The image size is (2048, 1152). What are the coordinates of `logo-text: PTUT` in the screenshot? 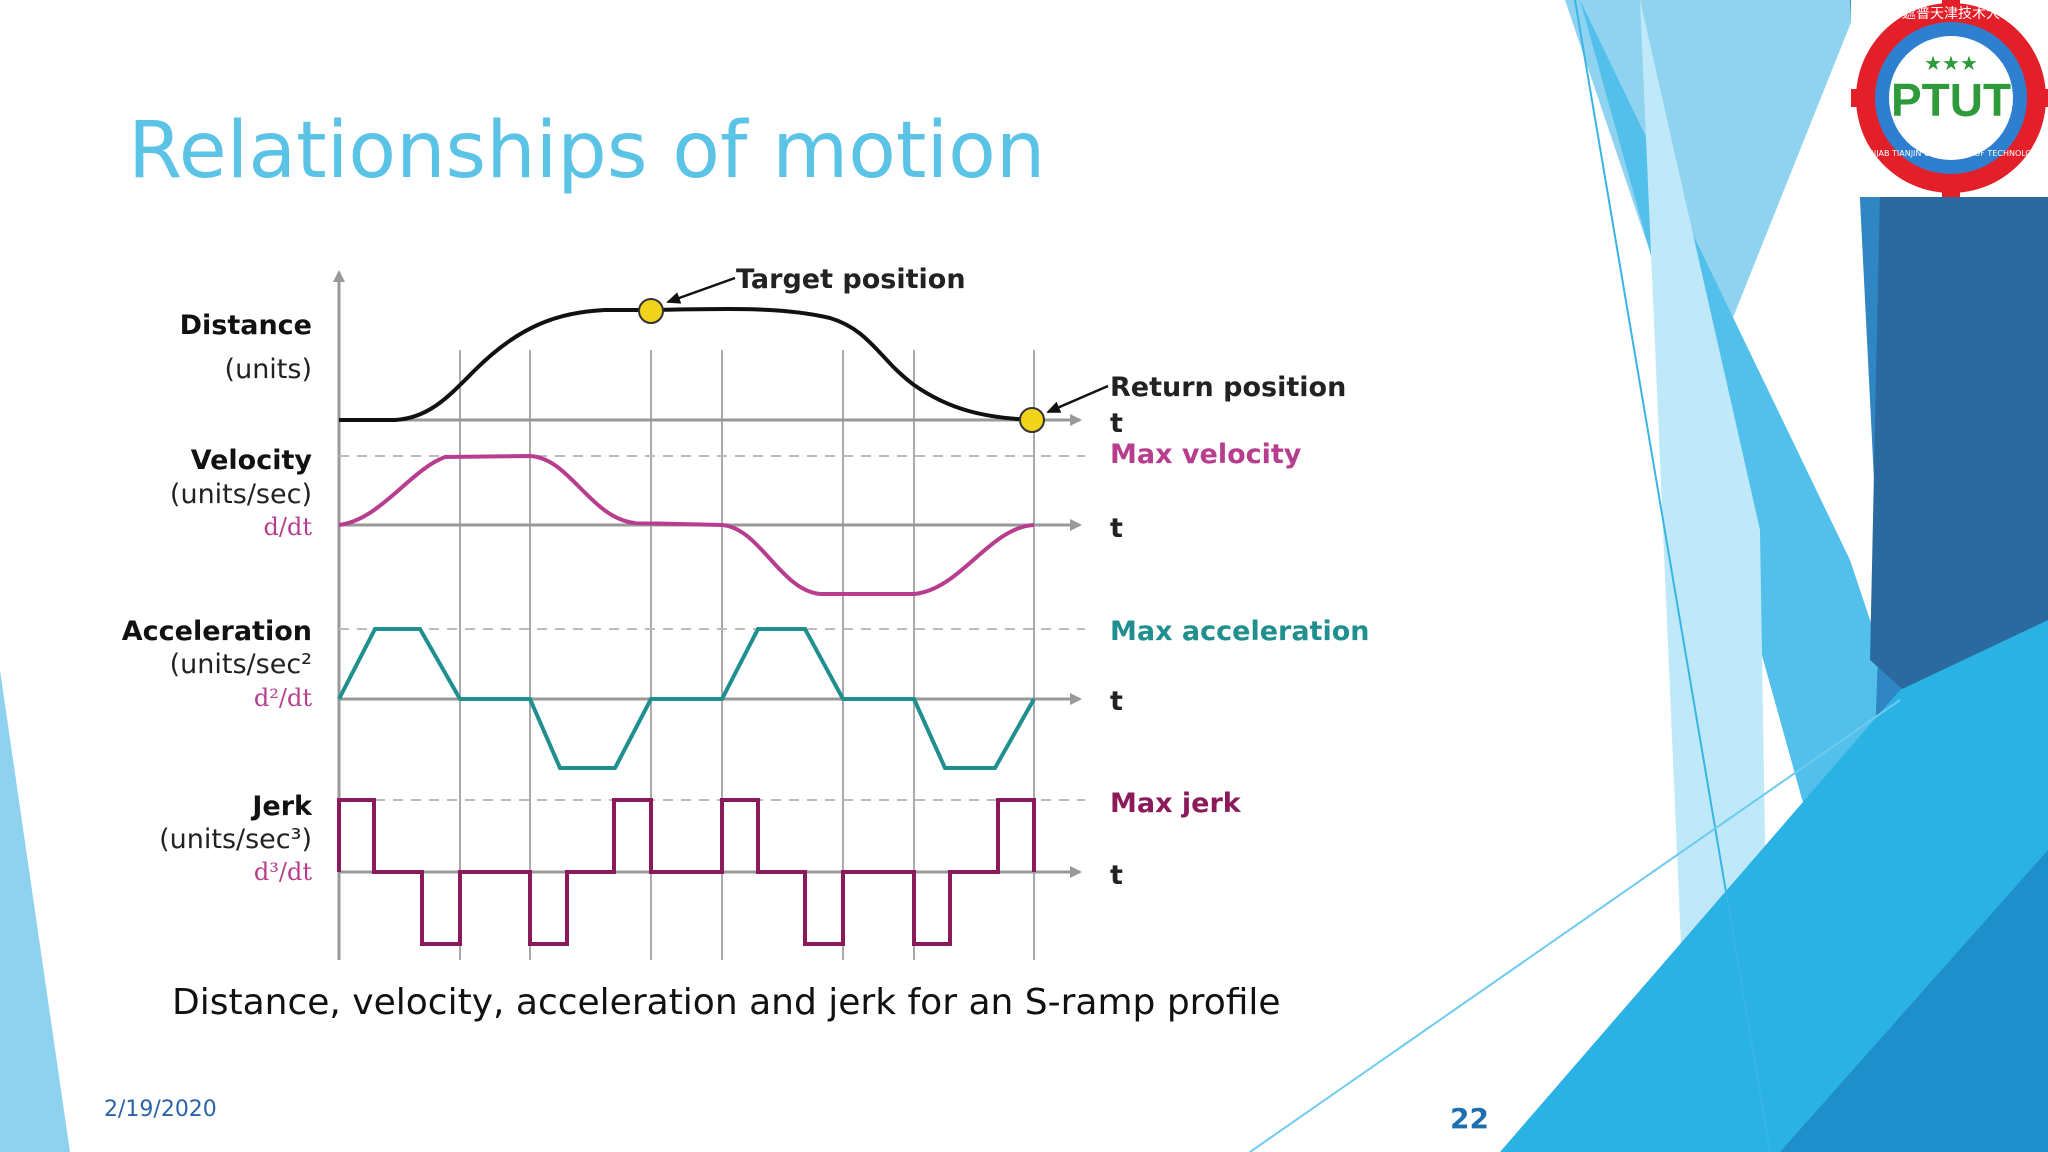 It's located at (1951, 100).